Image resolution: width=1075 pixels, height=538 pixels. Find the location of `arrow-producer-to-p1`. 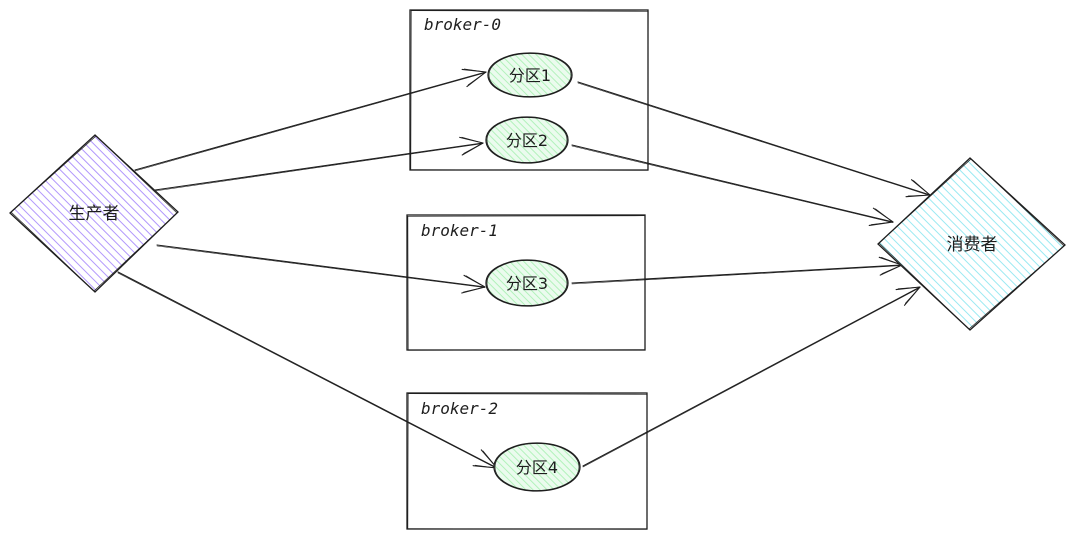

arrow-producer-to-p1 is located at coordinates (310, 120).